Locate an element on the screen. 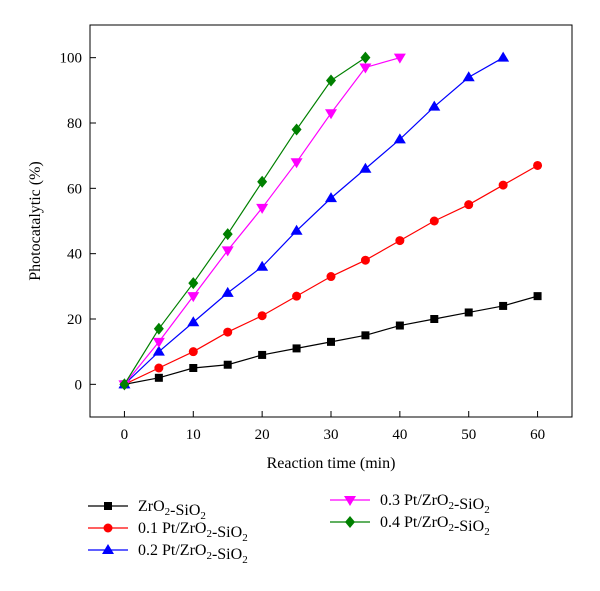 Image resolution: width=600 pixels, height=591 pixels. x-tick-label: 50 is located at coordinates (468, 435).